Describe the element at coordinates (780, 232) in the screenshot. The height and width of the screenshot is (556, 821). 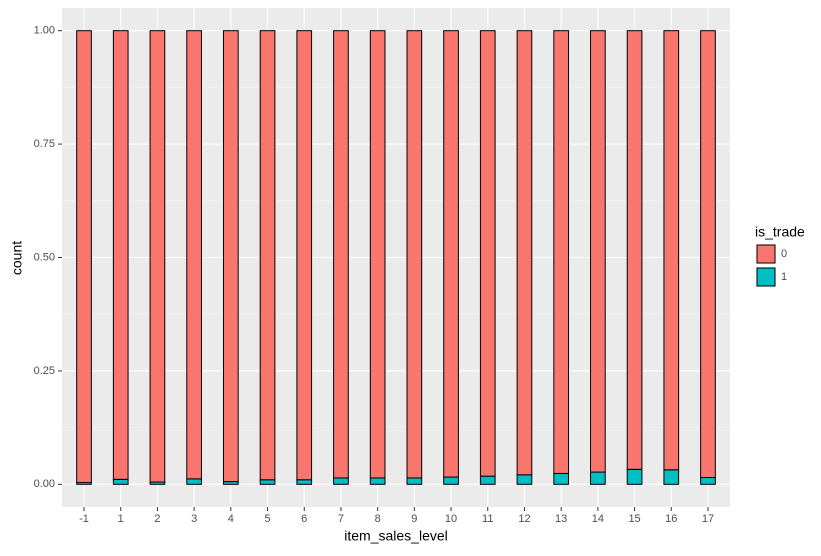
I see `legend-title: is_trade` at that location.